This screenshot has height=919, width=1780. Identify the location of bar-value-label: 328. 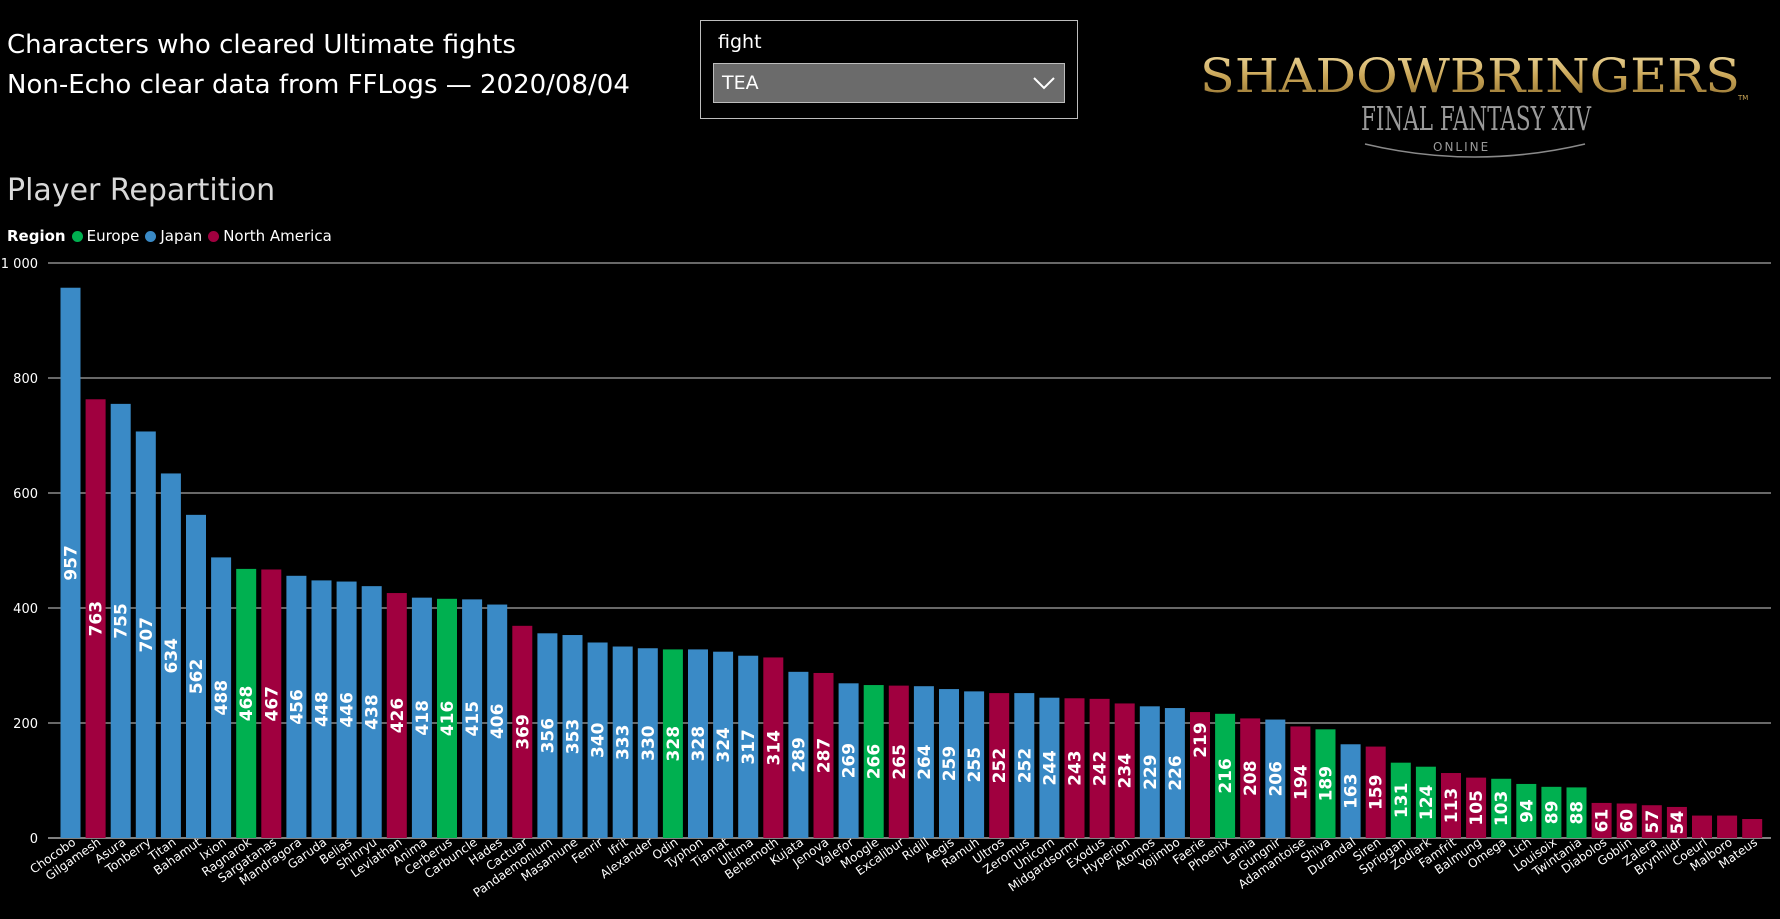
(699, 744).